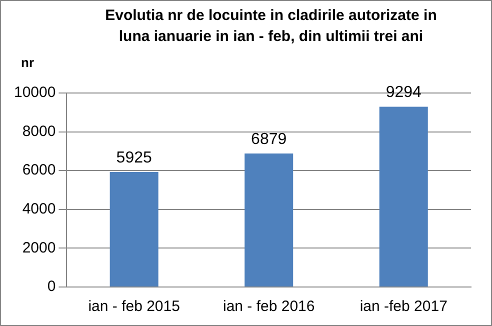 The width and height of the screenshot is (492, 326). What do you see at coordinates (404, 307) in the screenshot?
I see `x-tick-label: ian -feb 2017` at bounding box center [404, 307].